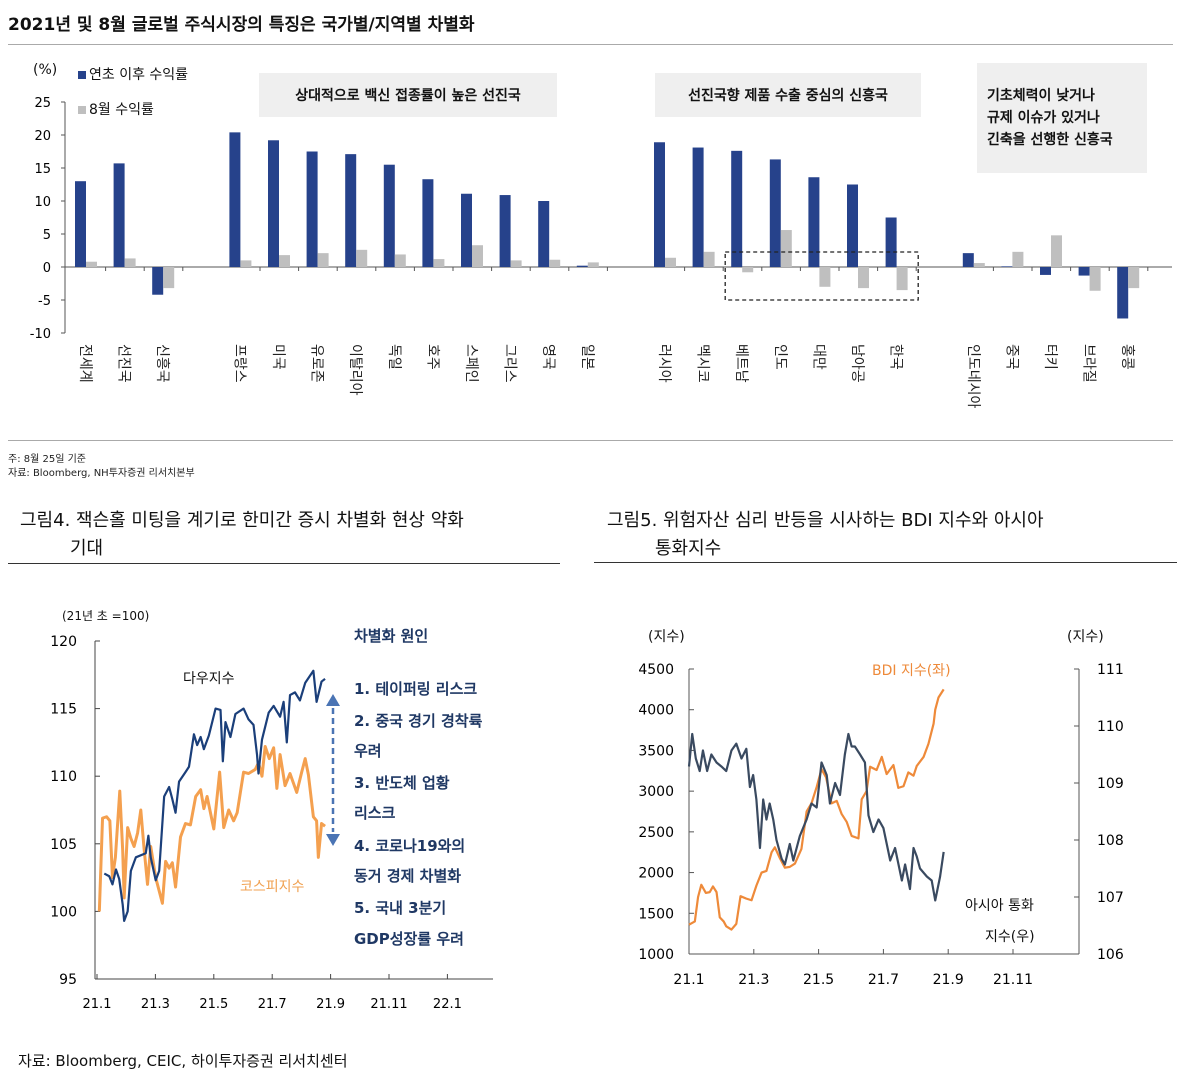 Image resolution: width=1187 pixels, height=1090 pixels. Describe the element at coordinates (169, 278) in the screenshot. I see `bar-aug-신흥국` at that location.